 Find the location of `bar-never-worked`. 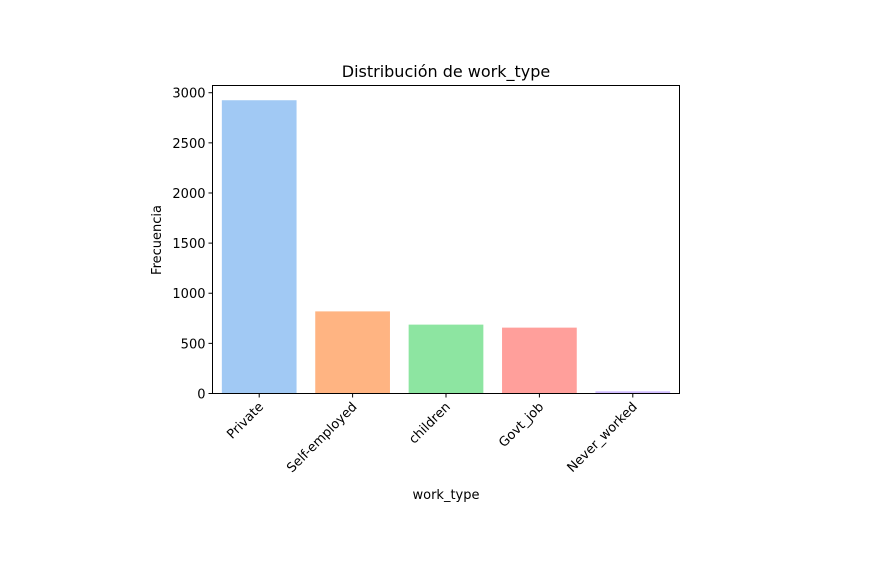

bar-never-worked is located at coordinates (633, 392).